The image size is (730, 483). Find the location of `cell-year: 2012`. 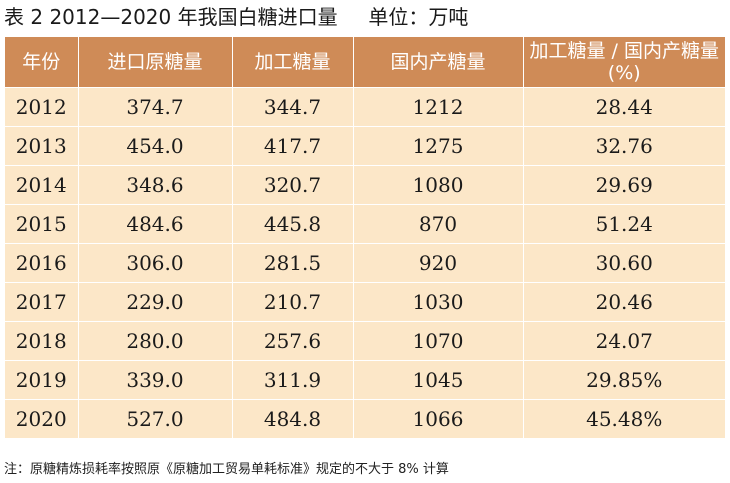

cell-year: 2012 is located at coordinates (42, 107).